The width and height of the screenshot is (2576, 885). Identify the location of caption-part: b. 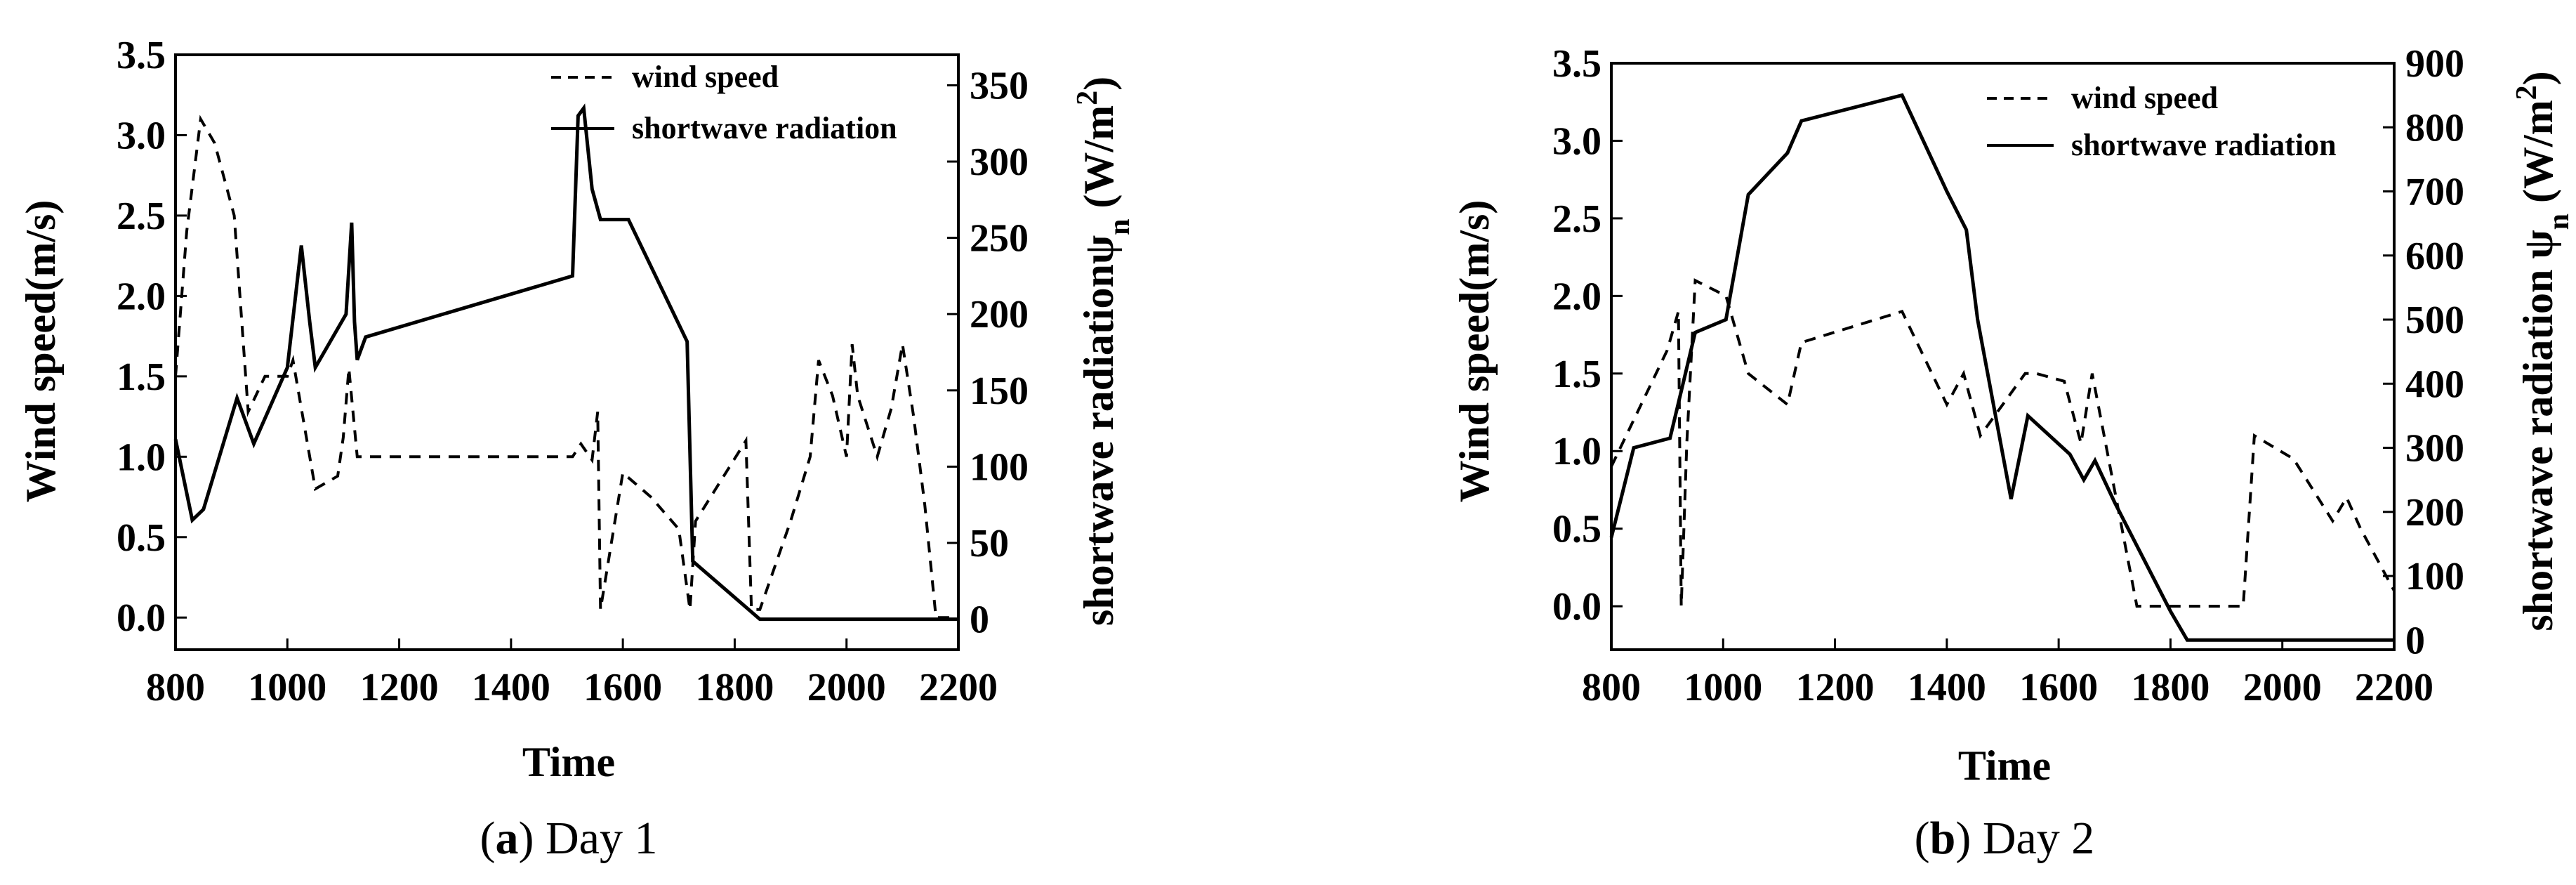
(1943, 838).